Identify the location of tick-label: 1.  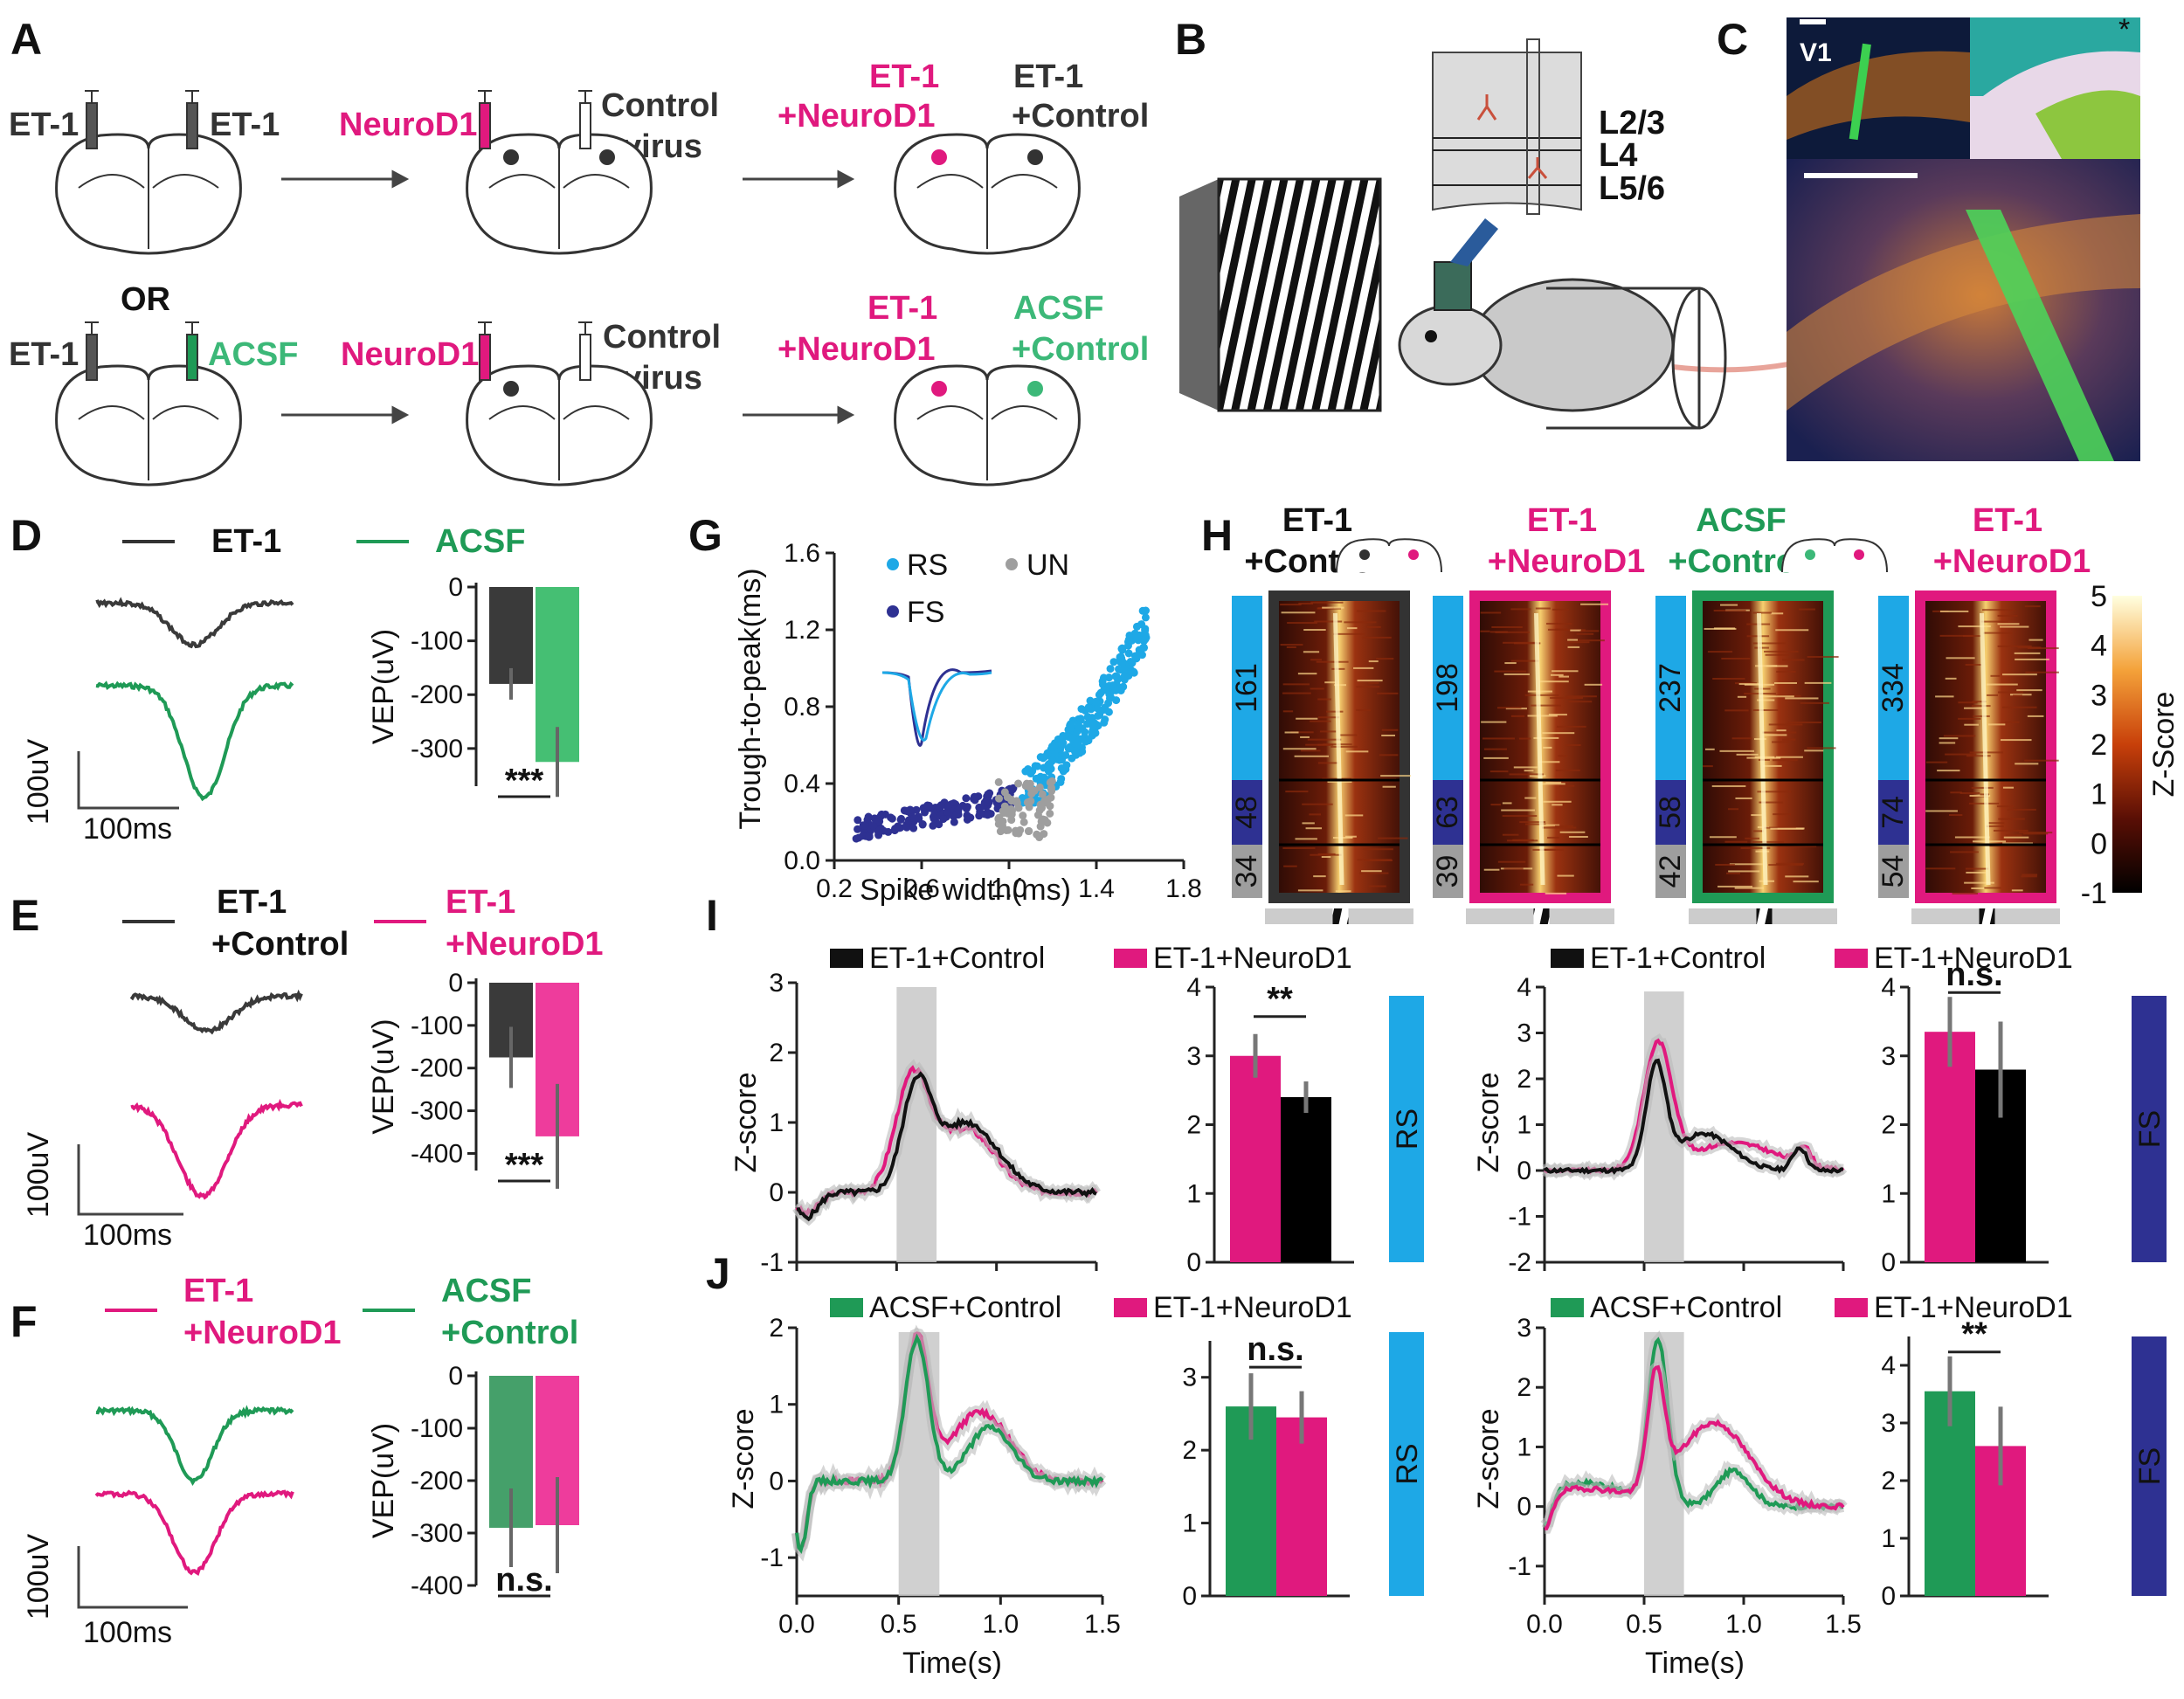
(1889, 1193).